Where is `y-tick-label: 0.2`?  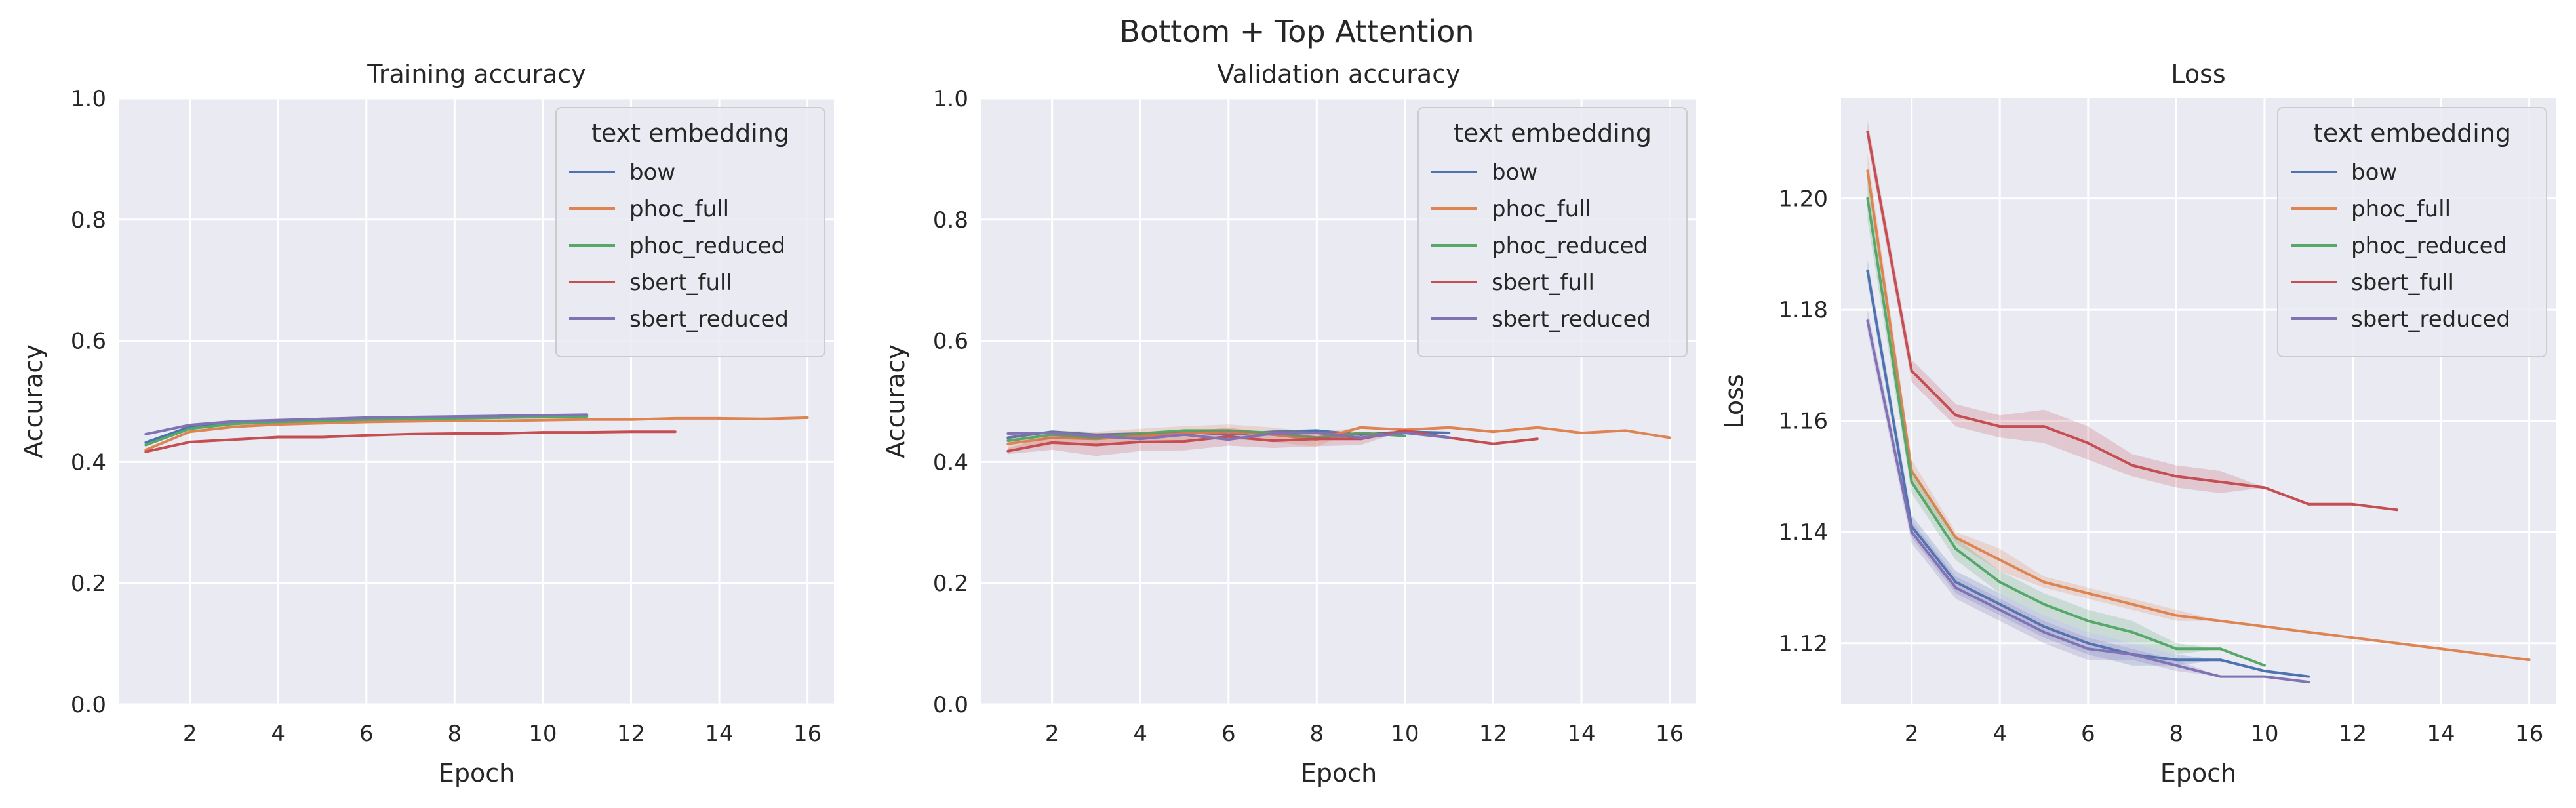 y-tick-label: 0.2 is located at coordinates (88, 584).